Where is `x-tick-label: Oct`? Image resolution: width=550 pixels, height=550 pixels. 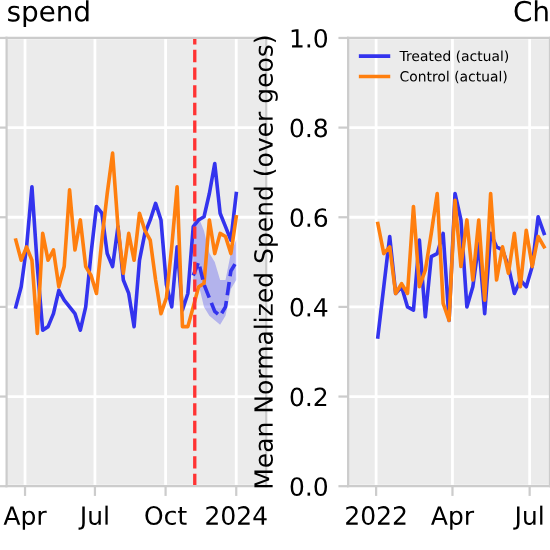 x-tick-label: Oct is located at coordinates (166, 515).